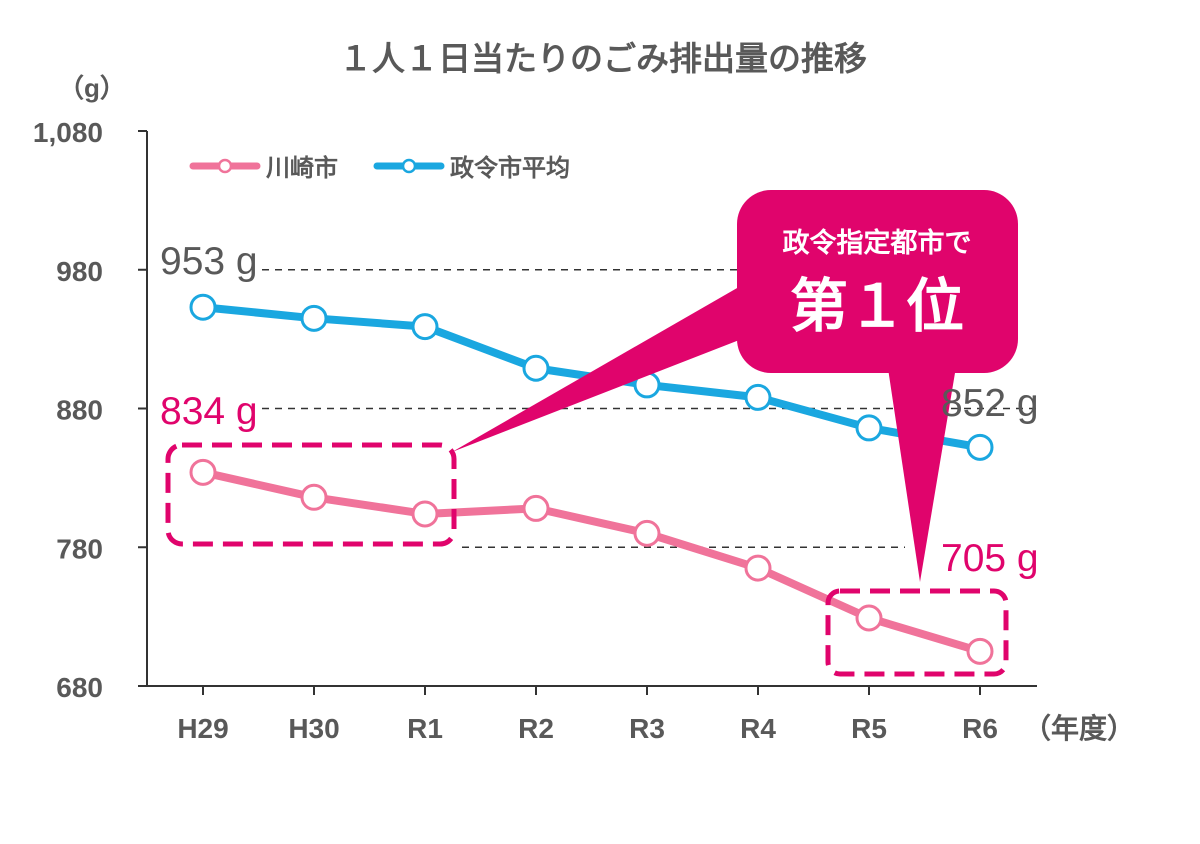  Describe the element at coordinates (313, 728) in the screenshot. I see `x-tick-label: H30` at that location.